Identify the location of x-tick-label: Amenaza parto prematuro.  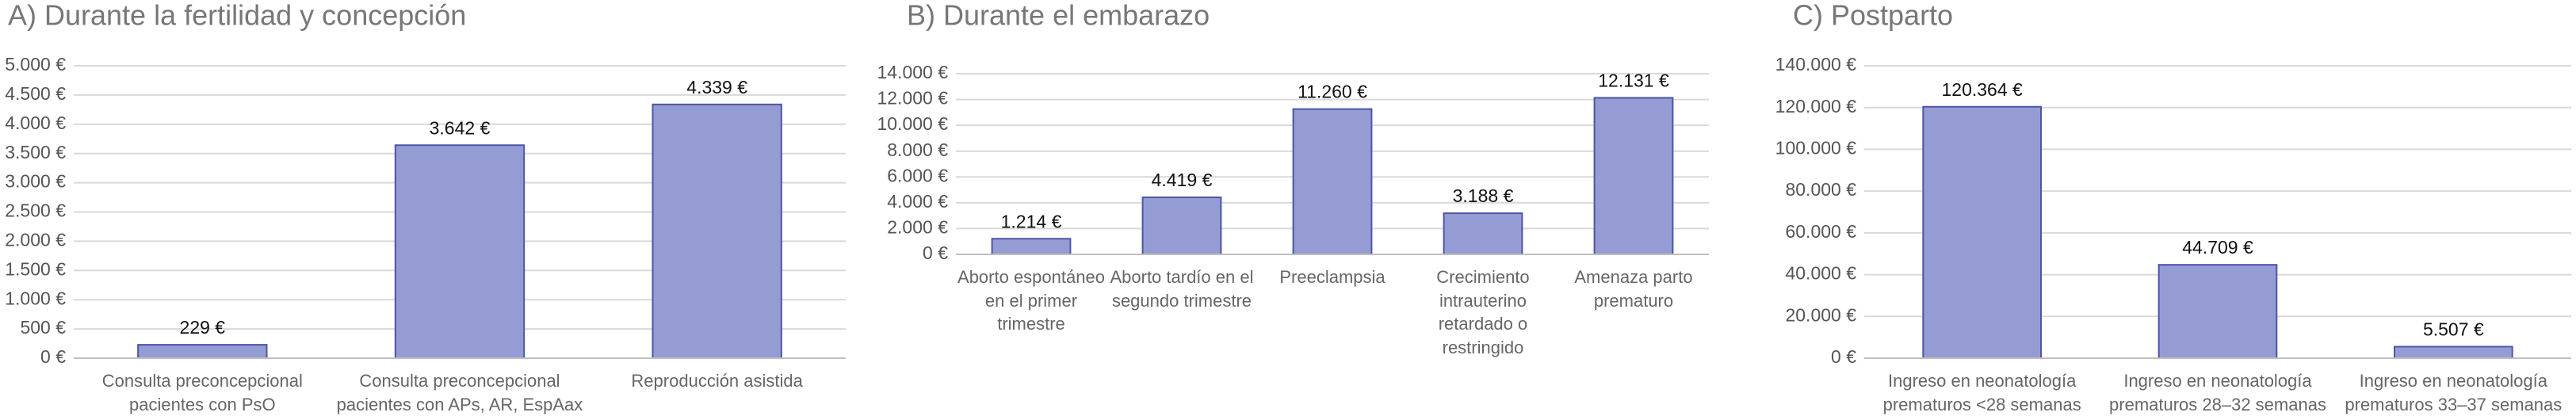
(1633, 289).